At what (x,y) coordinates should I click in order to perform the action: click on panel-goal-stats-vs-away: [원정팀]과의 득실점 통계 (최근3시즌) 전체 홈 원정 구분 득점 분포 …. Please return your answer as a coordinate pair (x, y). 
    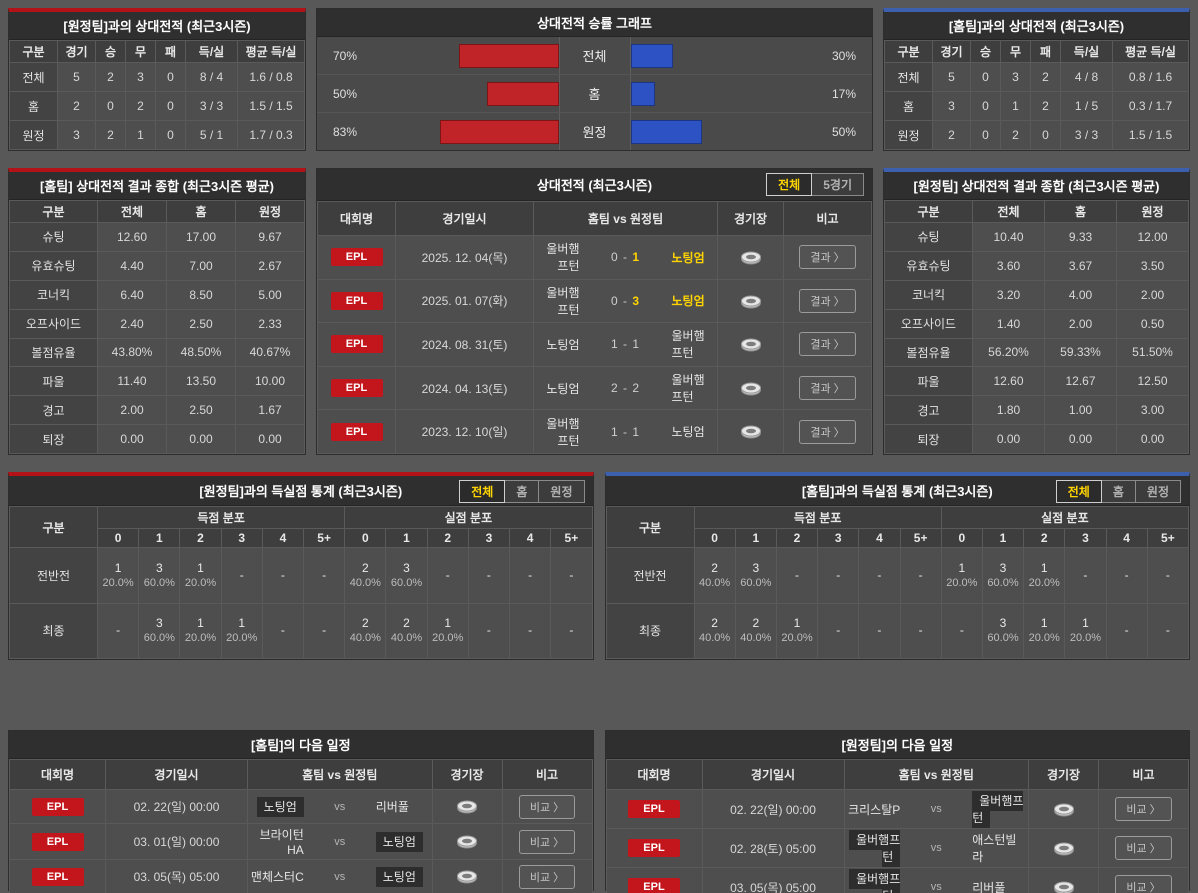
    Looking at the image, I should click on (301, 566).